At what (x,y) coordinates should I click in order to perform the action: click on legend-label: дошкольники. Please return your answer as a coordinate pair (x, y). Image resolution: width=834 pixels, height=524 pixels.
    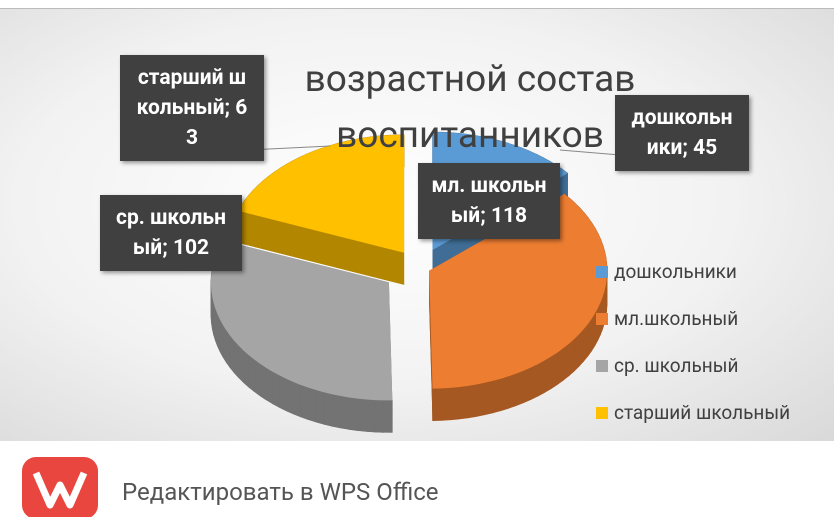
    Looking at the image, I should click on (675, 271).